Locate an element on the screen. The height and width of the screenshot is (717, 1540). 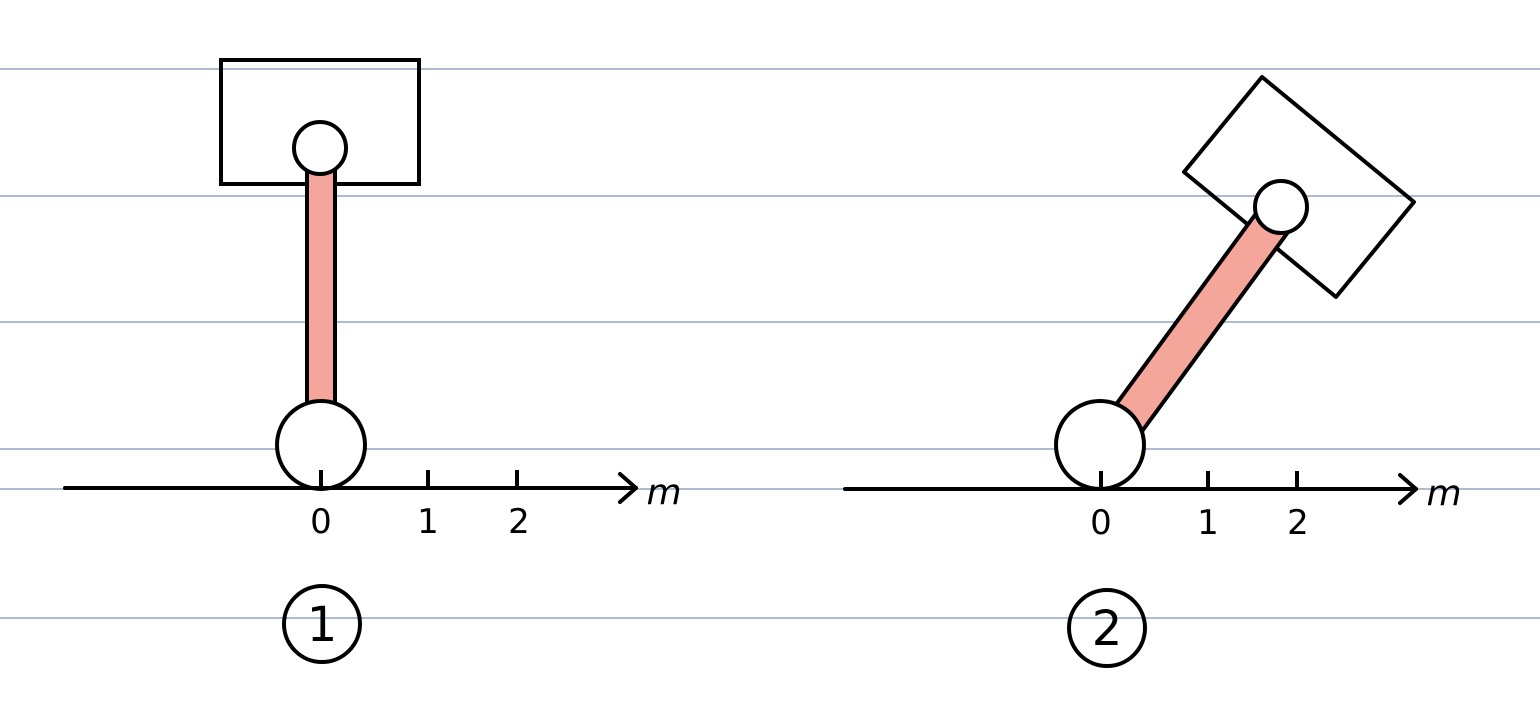
tick-label-2-0: 0 is located at coordinates (1101, 523).